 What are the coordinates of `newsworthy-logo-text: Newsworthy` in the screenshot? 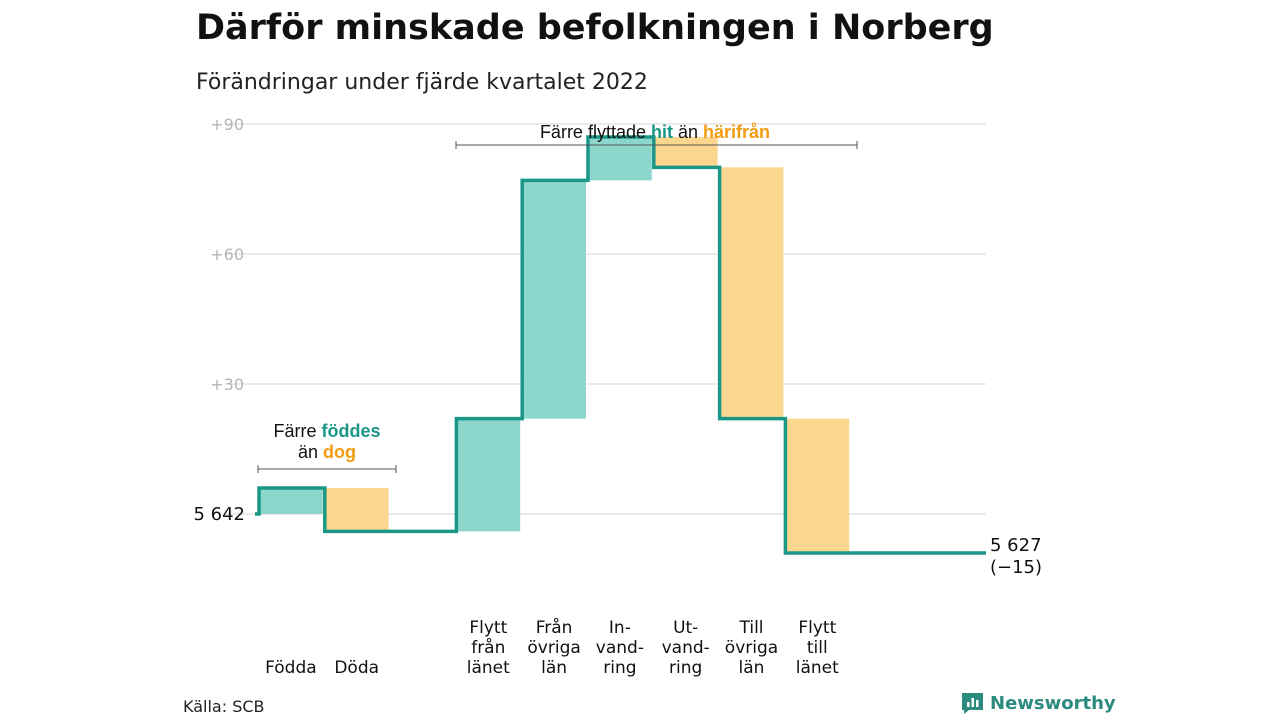 It's located at (1053, 703).